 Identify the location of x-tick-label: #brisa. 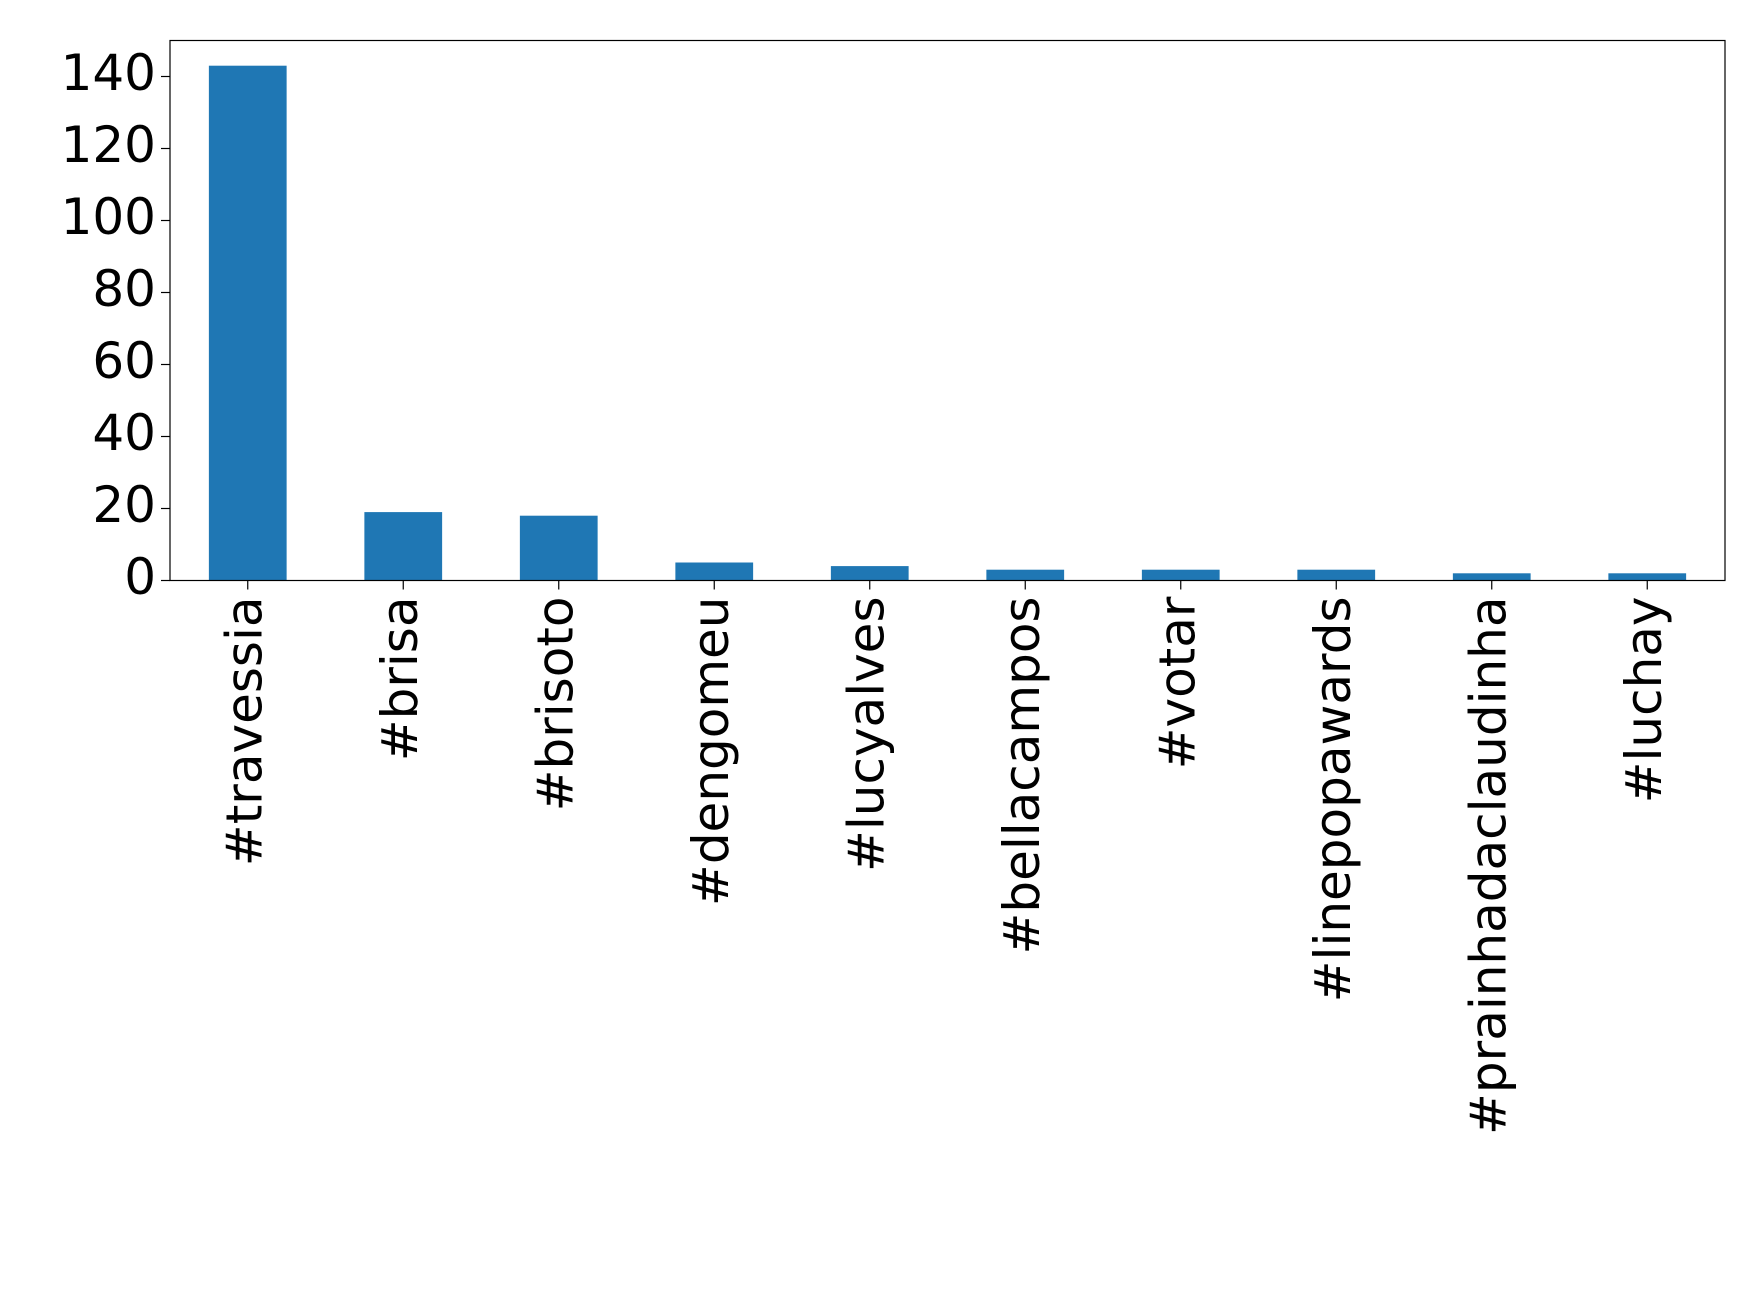
(400, 679).